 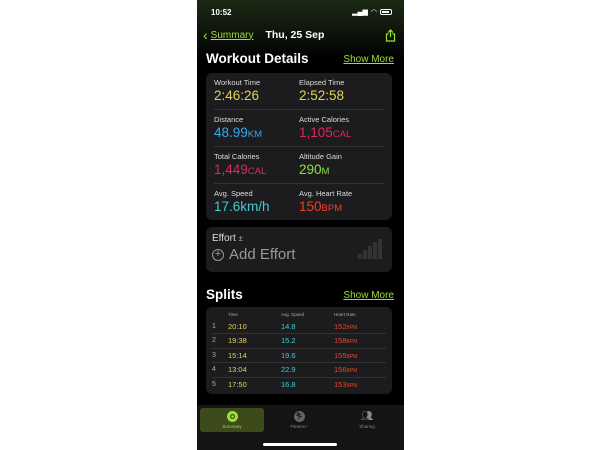 What do you see at coordinates (310, 169) in the screenshot?
I see `metric-number: 290` at bounding box center [310, 169].